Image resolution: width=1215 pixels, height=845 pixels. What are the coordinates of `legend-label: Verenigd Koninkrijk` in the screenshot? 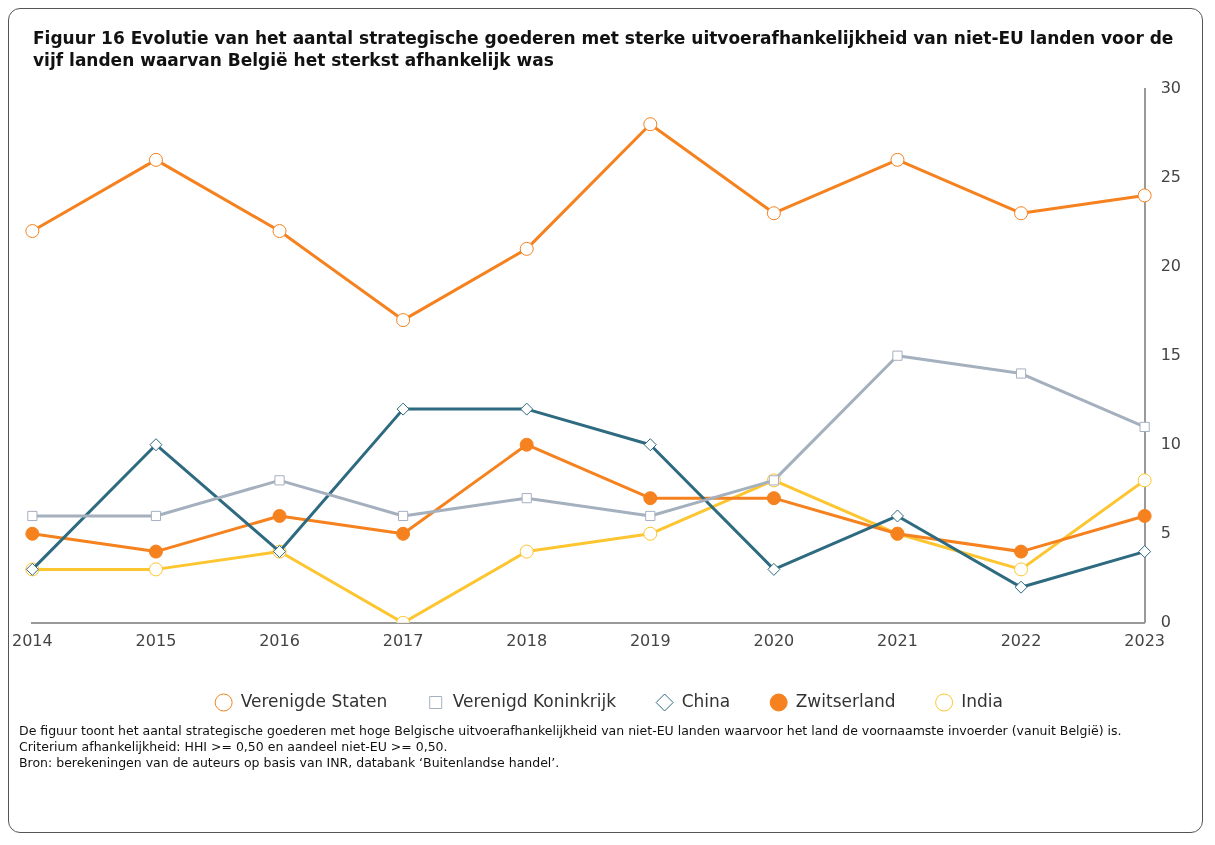 It's located at (534, 700).